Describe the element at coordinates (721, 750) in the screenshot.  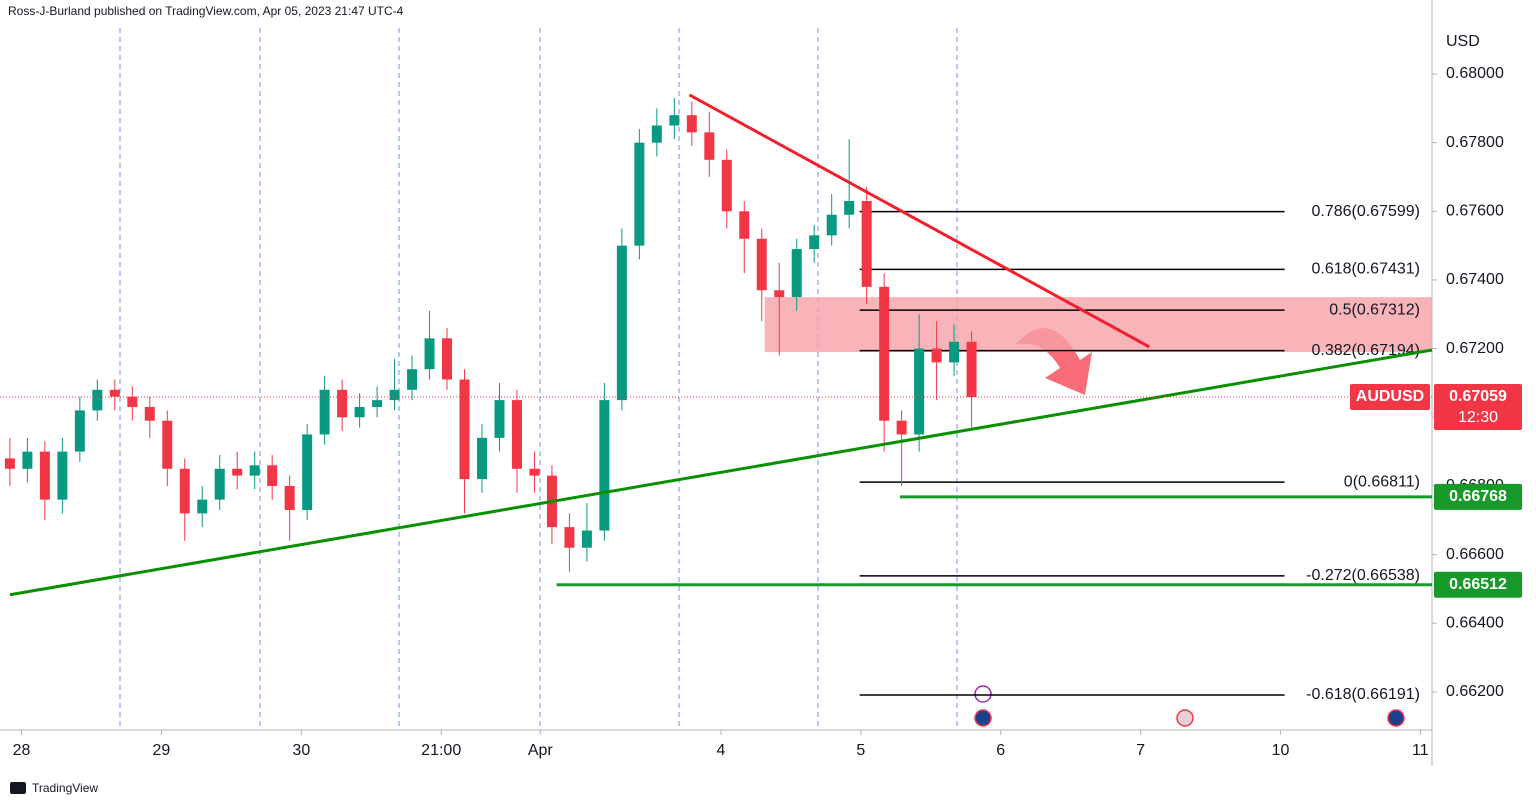
I see `x-tick-label: 4` at that location.